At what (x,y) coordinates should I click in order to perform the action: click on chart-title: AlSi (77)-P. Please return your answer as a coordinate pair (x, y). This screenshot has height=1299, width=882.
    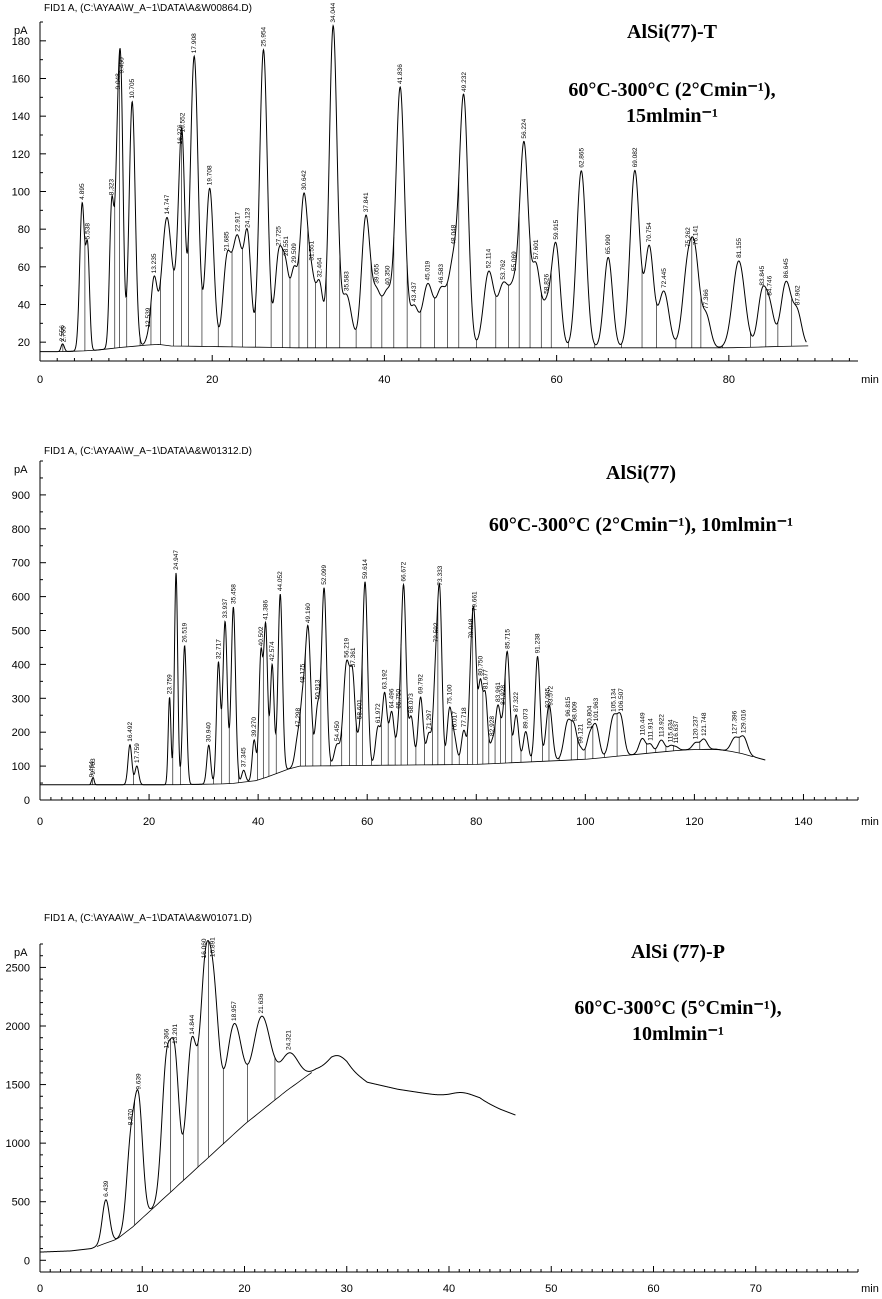
    Looking at the image, I should click on (678, 952).